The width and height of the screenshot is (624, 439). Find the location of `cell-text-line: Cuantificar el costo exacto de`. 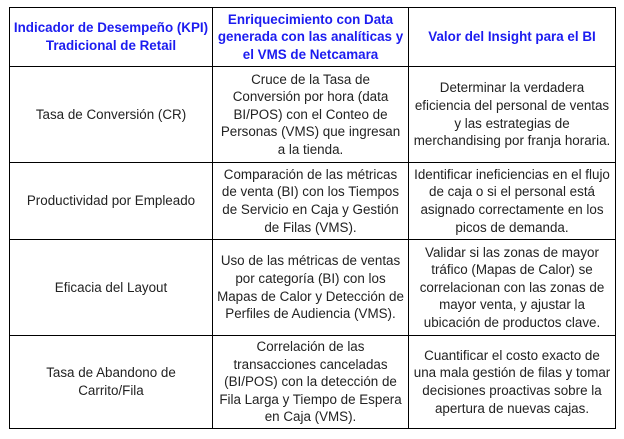

cell-text-line: Cuantificar el costo exacto de is located at coordinates (512, 355).